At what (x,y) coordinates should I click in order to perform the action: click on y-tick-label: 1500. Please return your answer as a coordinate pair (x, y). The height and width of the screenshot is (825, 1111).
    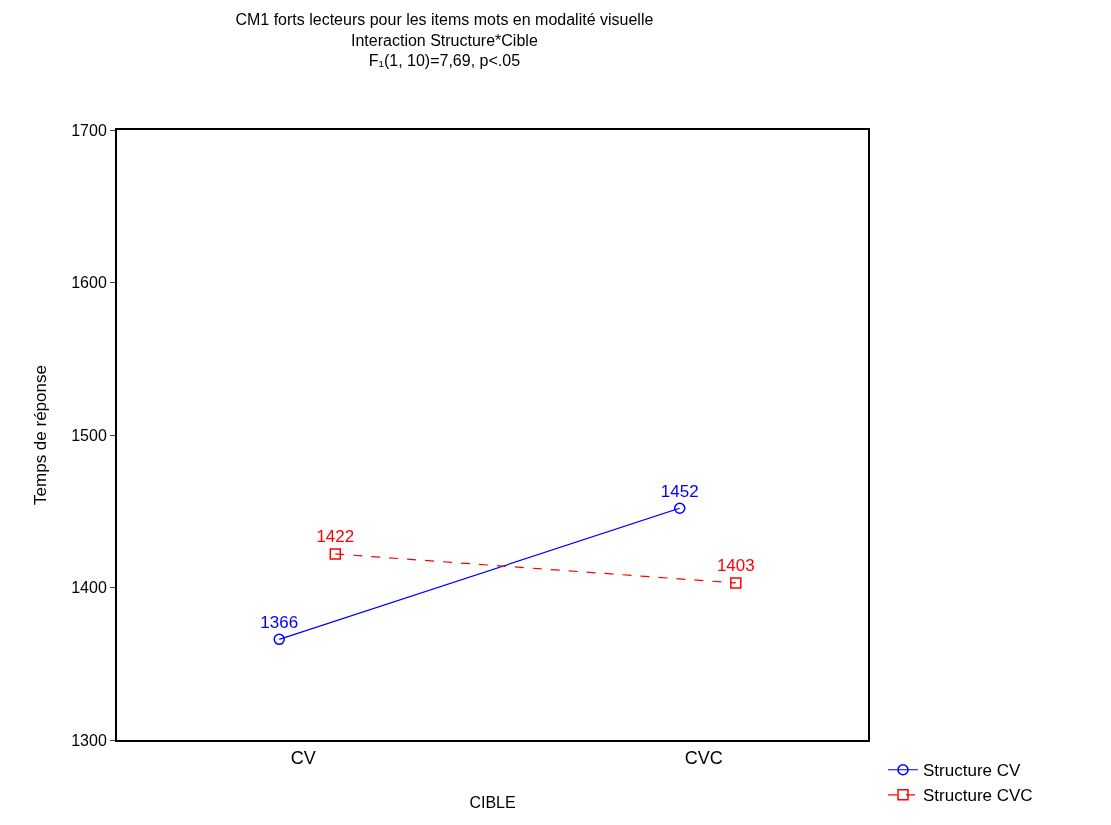
    Looking at the image, I should click on (89, 435).